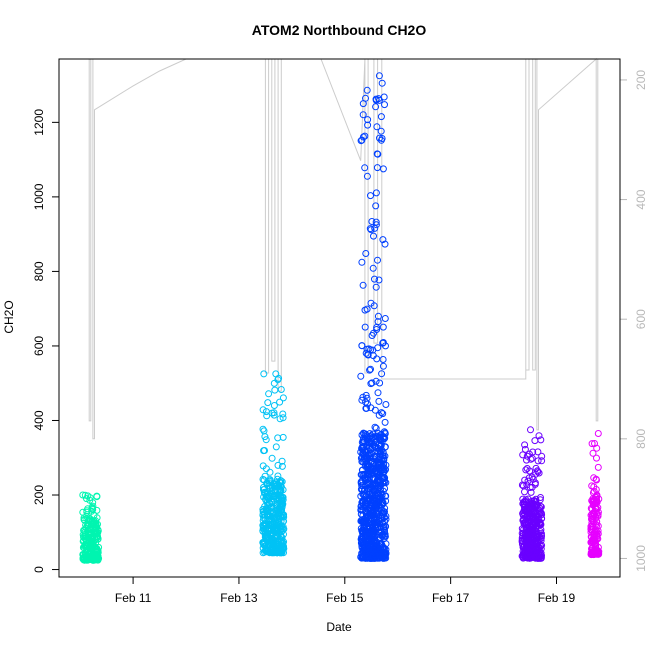  What do you see at coordinates (239, 598) in the screenshot?
I see `x-tick-label: Feb 13` at bounding box center [239, 598].